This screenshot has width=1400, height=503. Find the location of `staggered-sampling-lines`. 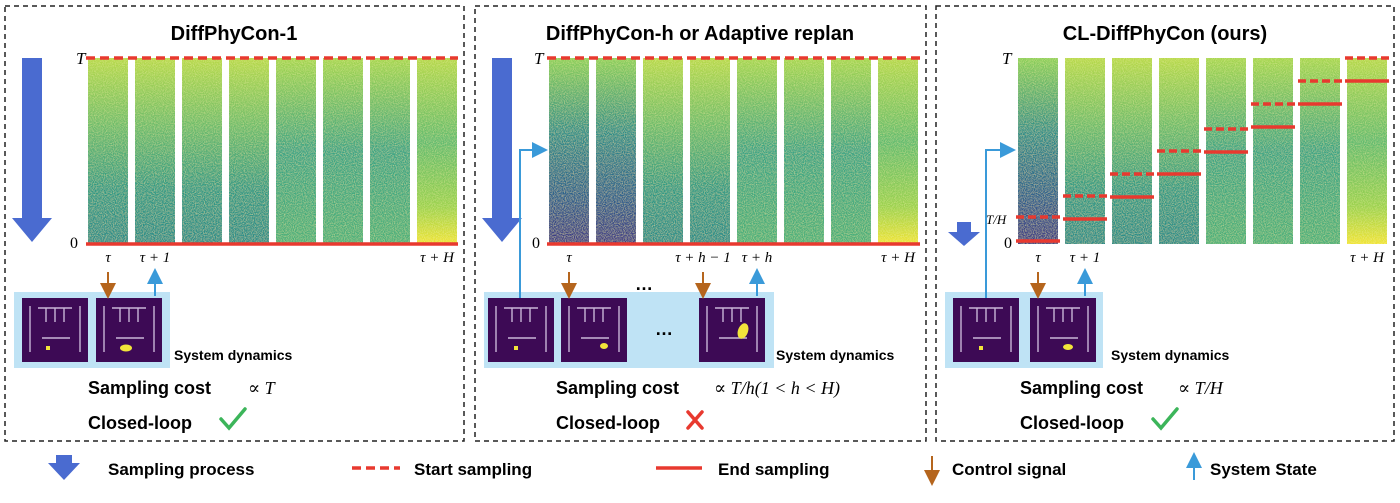

staggered-sampling-lines is located at coordinates (1202, 149).